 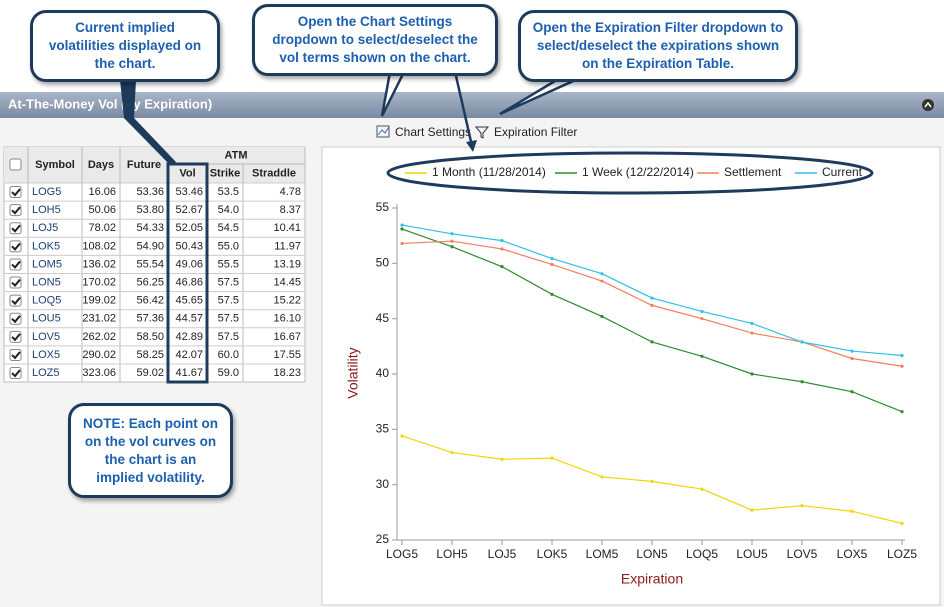 I want to click on filter-icon, so click(x=482, y=132).